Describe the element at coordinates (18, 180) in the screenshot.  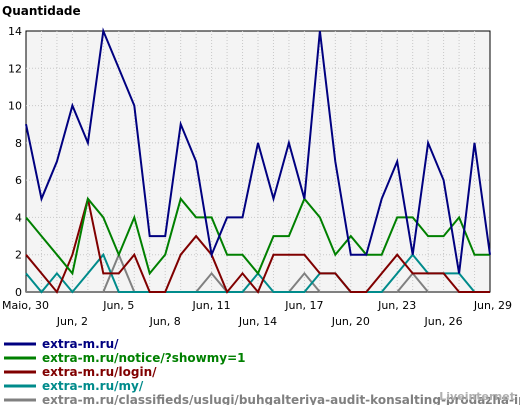
I see `y-tick-label: 6` at that location.